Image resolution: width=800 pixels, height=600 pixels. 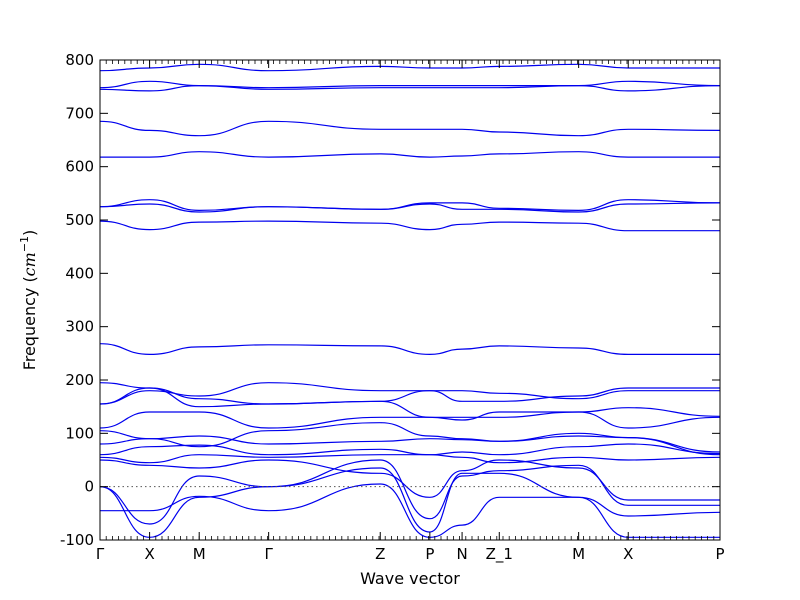 I want to click on y-tick-label: 100, so click(x=79, y=433).